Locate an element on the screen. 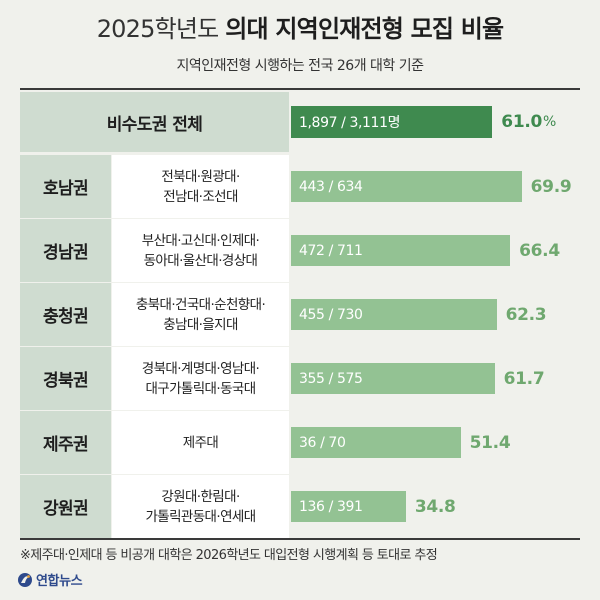  total-count-label: 1,897 / 3,111명 is located at coordinates (350, 123).